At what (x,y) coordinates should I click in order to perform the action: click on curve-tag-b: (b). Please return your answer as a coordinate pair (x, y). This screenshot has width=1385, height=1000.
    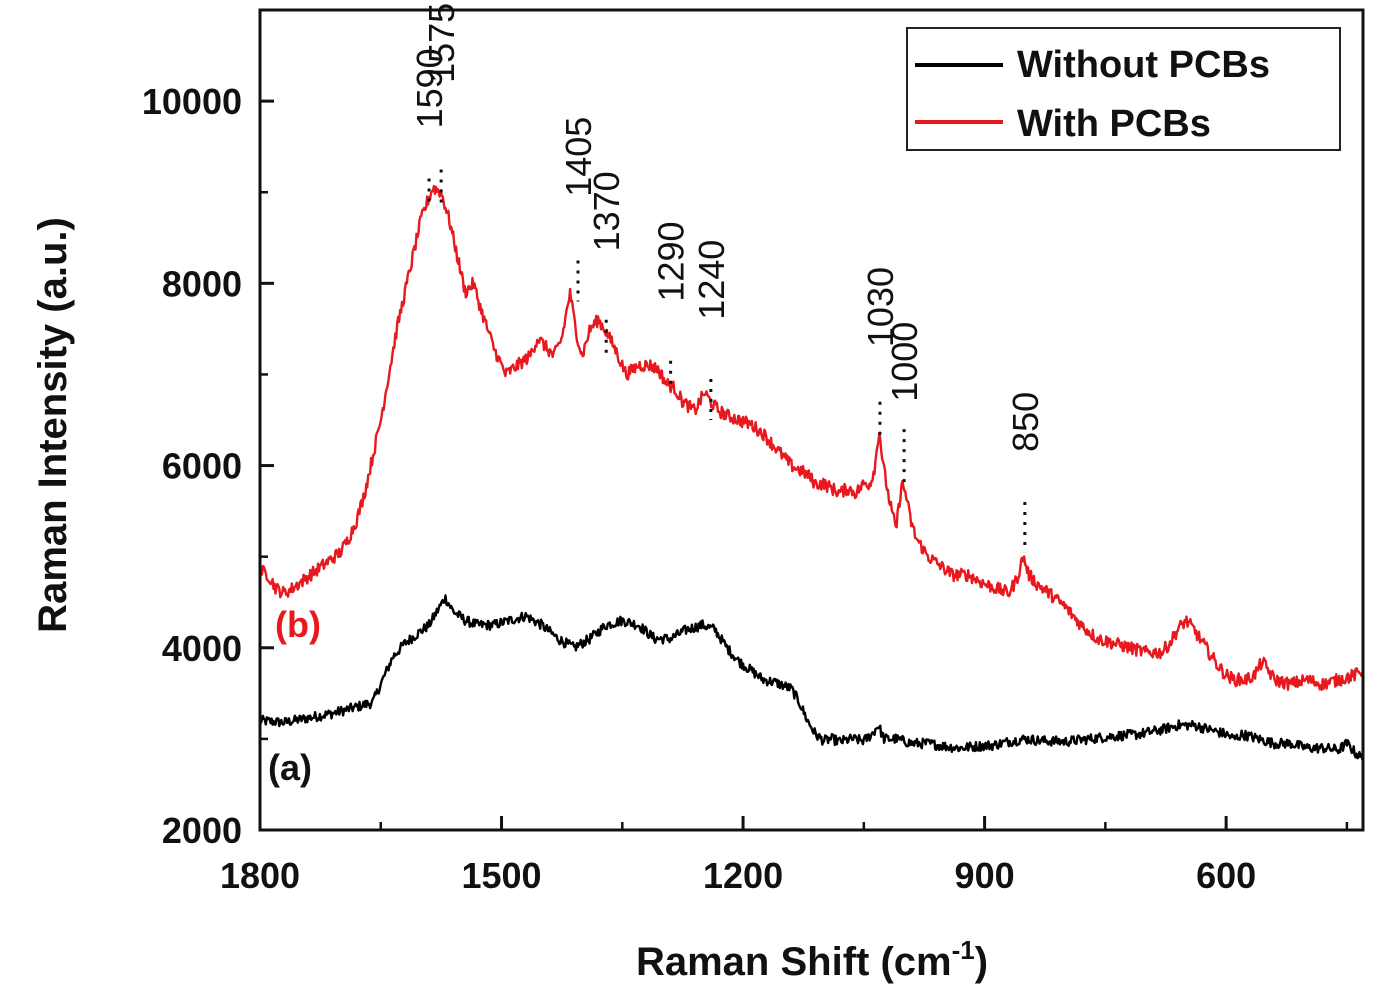
    Looking at the image, I should click on (298, 624).